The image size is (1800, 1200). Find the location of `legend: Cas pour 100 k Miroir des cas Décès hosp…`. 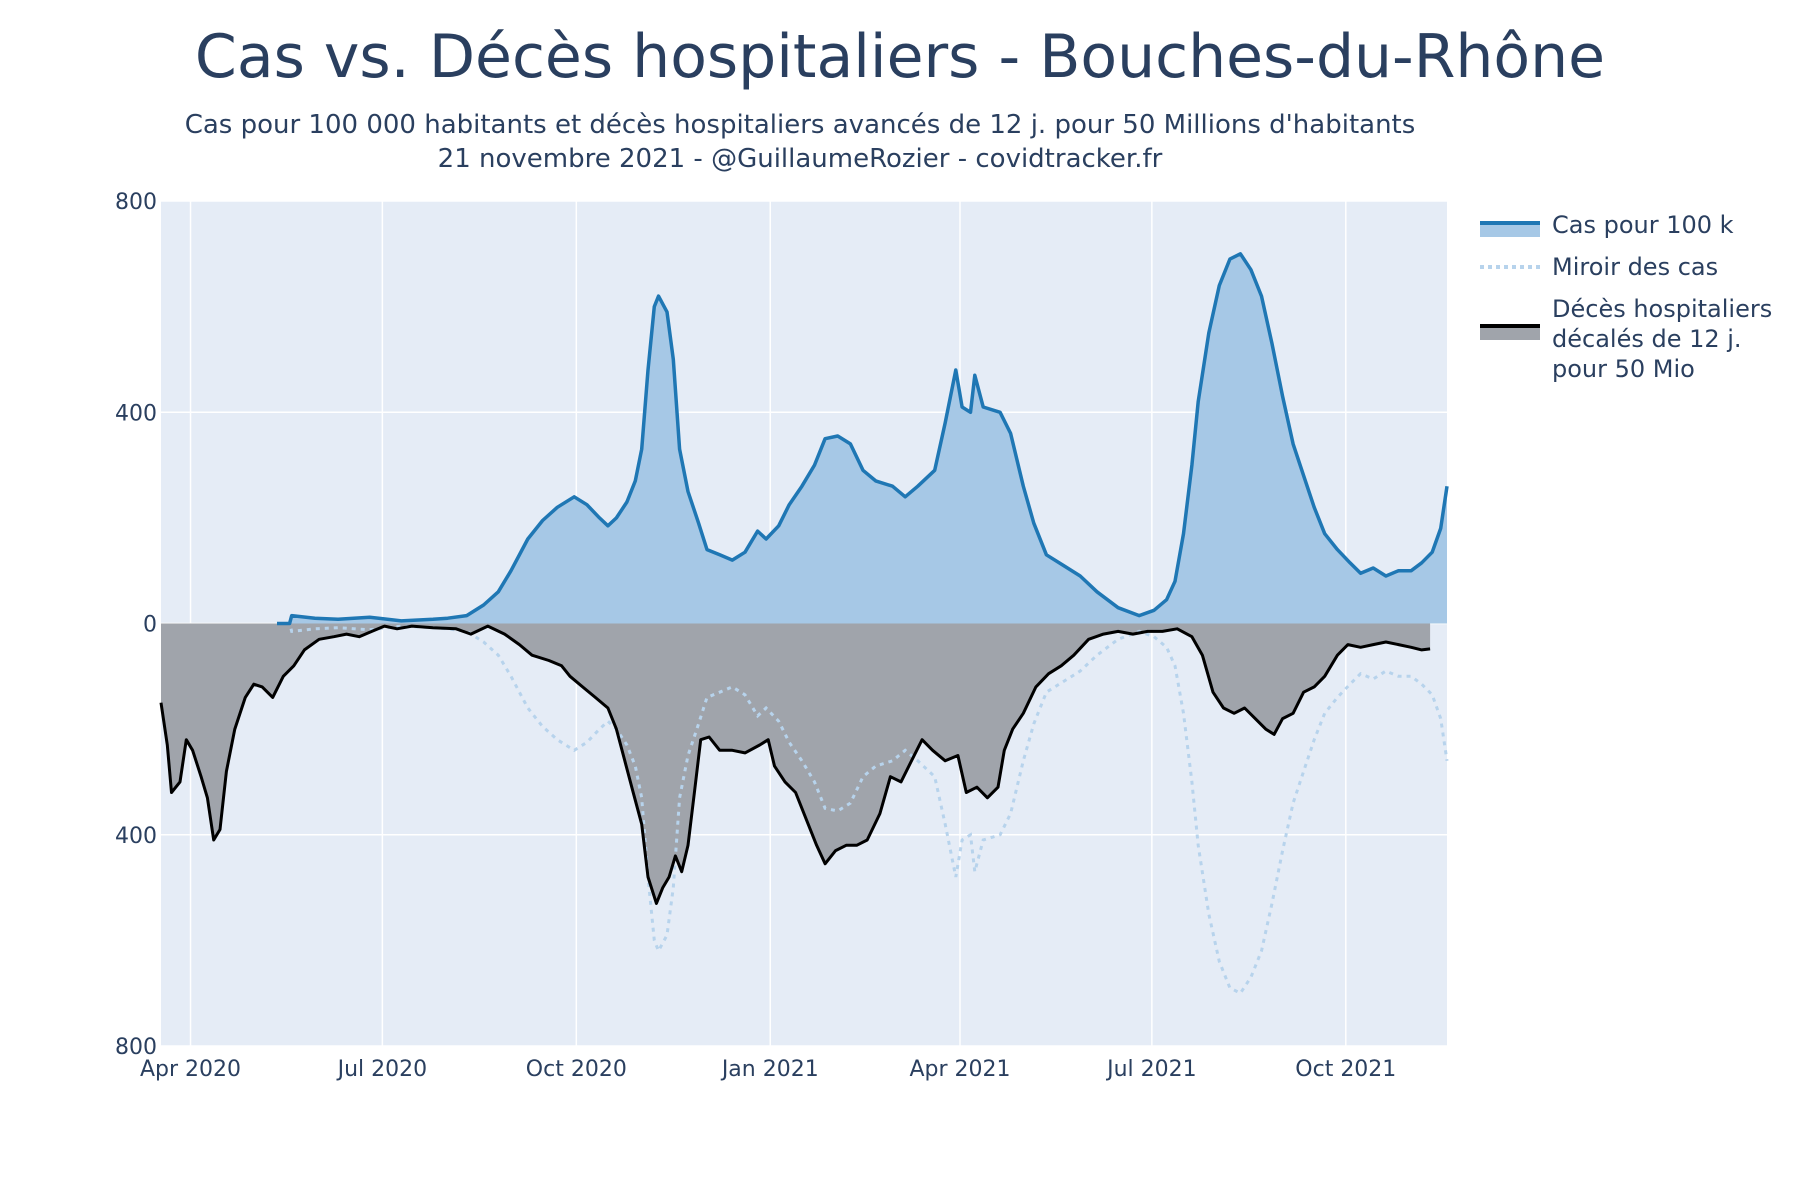

legend: Cas pour 100 k Miroir des cas Décès hosp… is located at coordinates (1640, 303).